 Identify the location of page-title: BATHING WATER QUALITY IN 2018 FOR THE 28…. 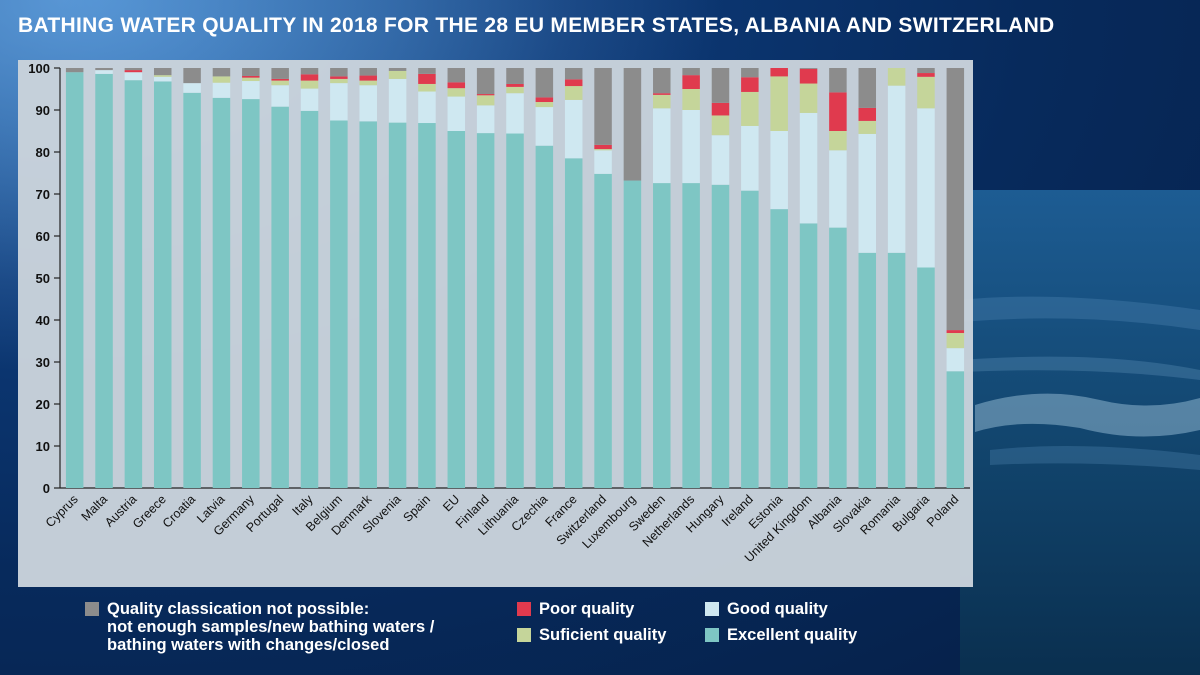
(536, 25).